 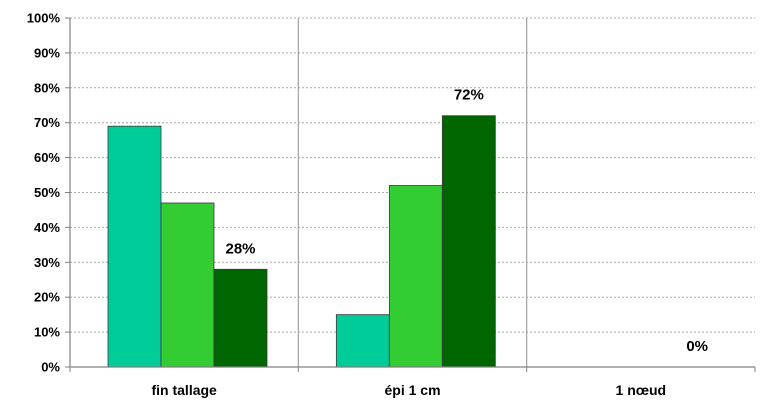 What do you see at coordinates (47, 332) in the screenshot?
I see `y-tick-label: 10%` at bounding box center [47, 332].